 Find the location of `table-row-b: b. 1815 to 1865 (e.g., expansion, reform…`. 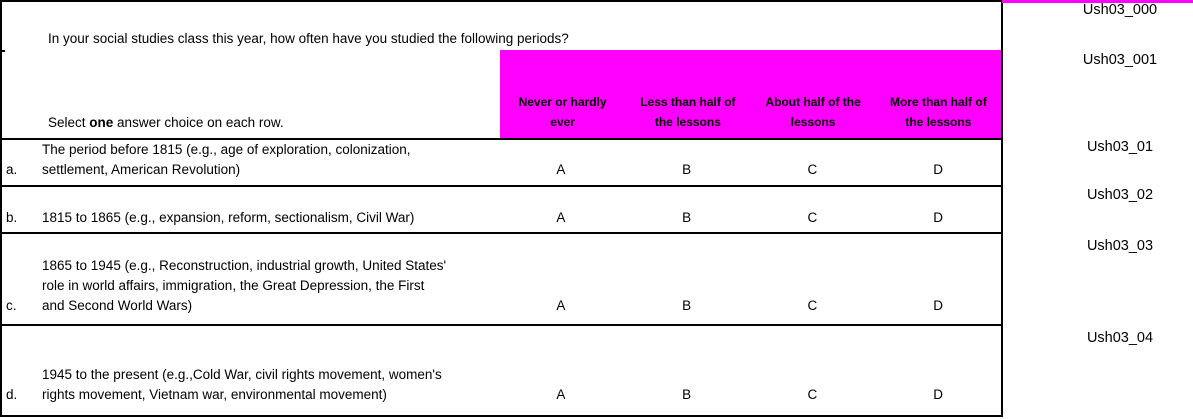

table-row-b: b. 1815 to 1865 (e.g., expansion, reform… is located at coordinates (500, 209).